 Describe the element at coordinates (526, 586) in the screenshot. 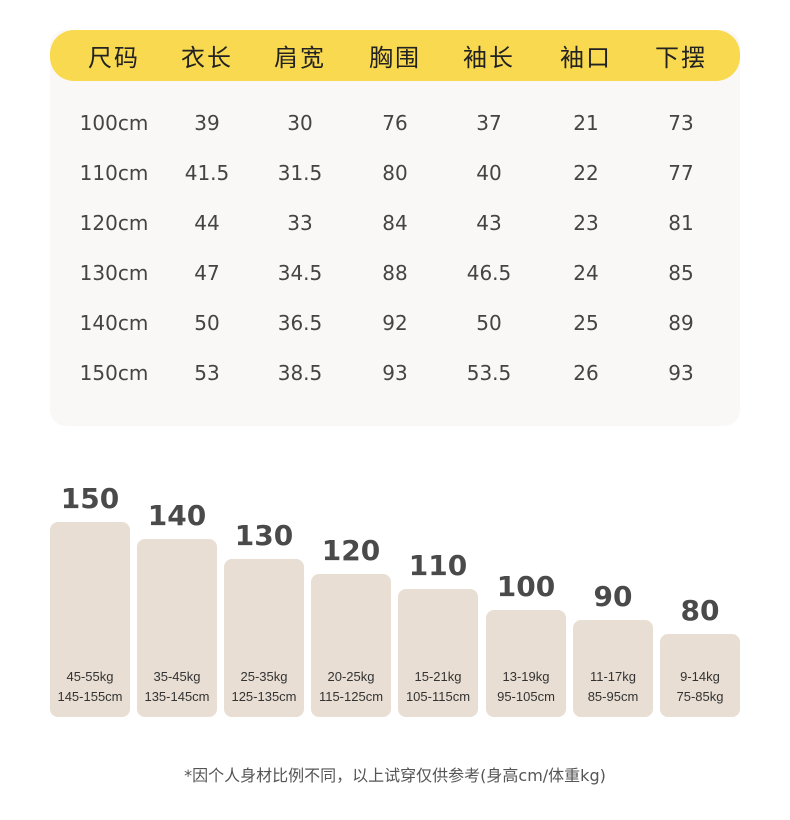

I see `size-guide-label: 100` at that location.